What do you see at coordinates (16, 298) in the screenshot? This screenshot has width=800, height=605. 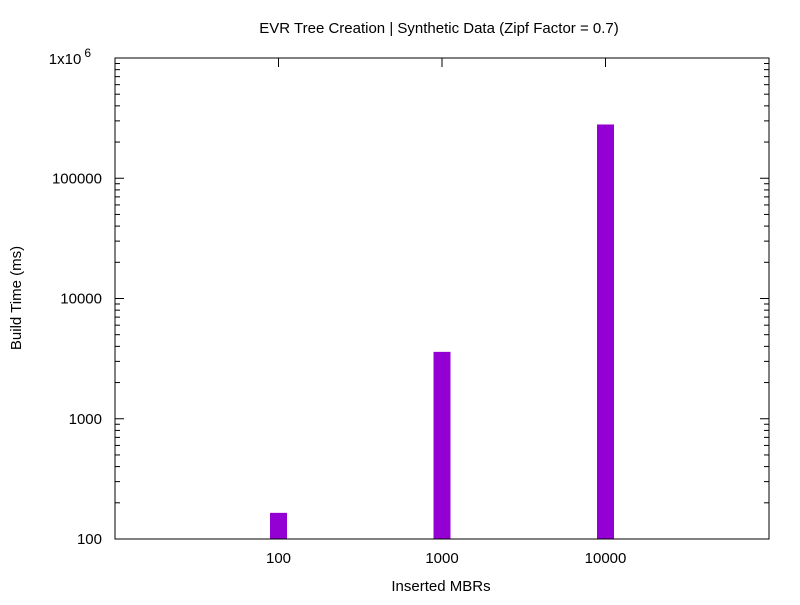 I see `y-axis-label: Build Time (ms)` at bounding box center [16, 298].